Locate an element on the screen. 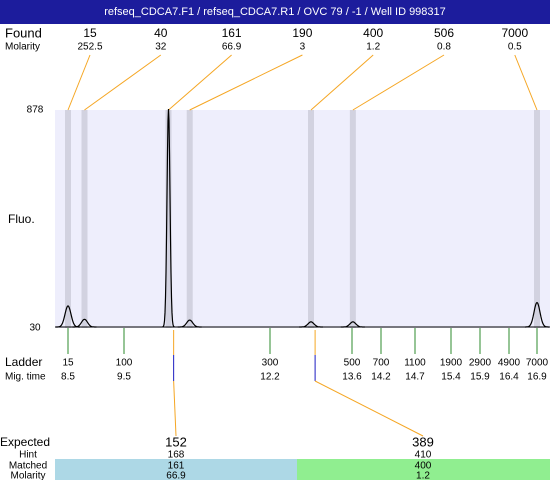  found-size: 400 is located at coordinates (373, 33).